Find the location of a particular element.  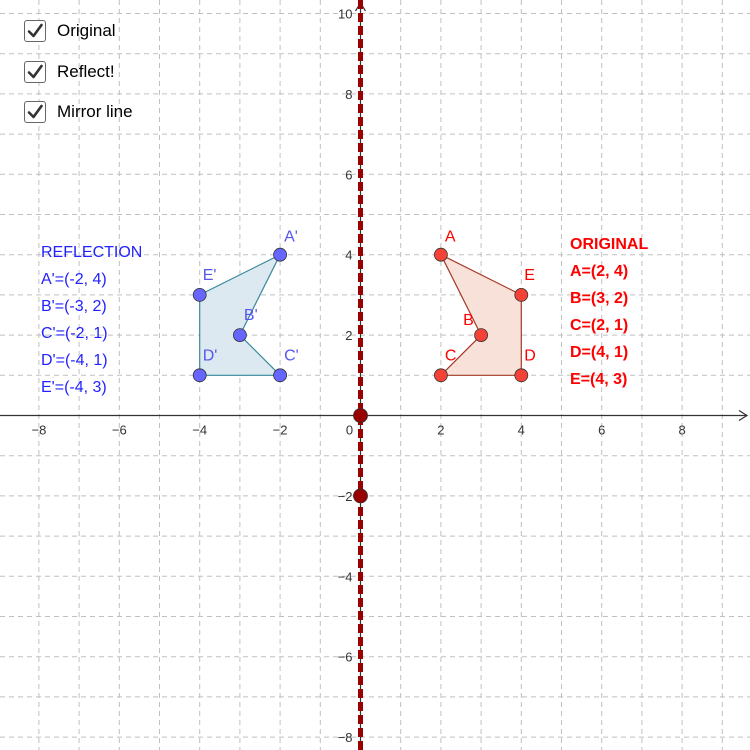

checkbox-original-box is located at coordinates (35, 31).